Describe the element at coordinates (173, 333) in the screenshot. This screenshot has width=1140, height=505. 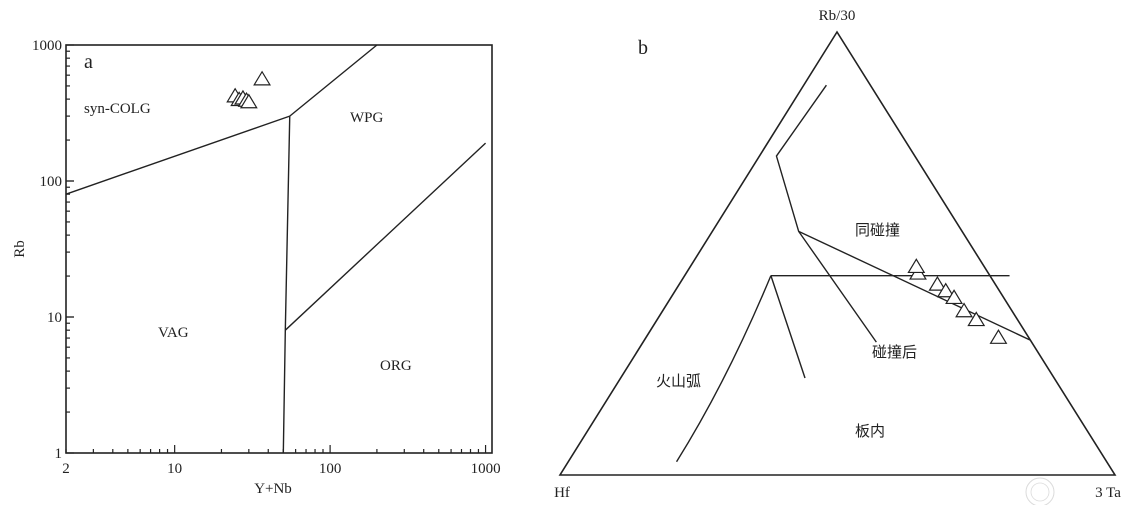
I see `field-label-vag: VAG` at that location.